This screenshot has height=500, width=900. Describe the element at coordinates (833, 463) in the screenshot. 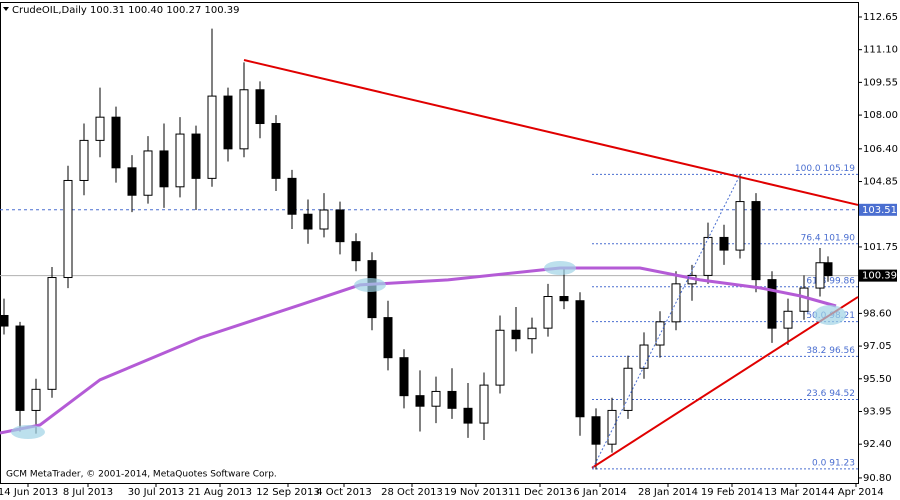

I see `fib-label: 0.0 91.23` at that location.